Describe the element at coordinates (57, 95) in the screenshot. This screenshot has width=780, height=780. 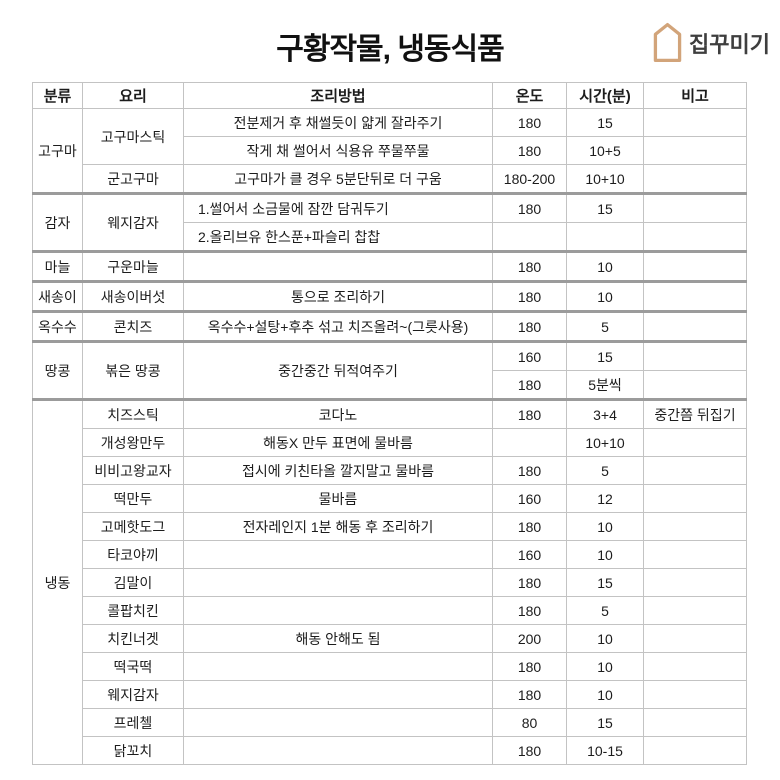
I see `column-header: 분류` at that location.